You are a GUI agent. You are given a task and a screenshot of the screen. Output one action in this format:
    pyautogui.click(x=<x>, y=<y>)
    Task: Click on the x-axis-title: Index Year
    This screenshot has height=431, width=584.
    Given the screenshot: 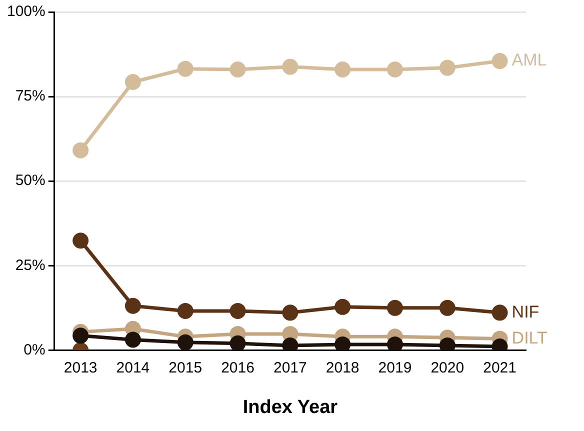 What is the action you would take?
    pyautogui.click(x=290, y=407)
    